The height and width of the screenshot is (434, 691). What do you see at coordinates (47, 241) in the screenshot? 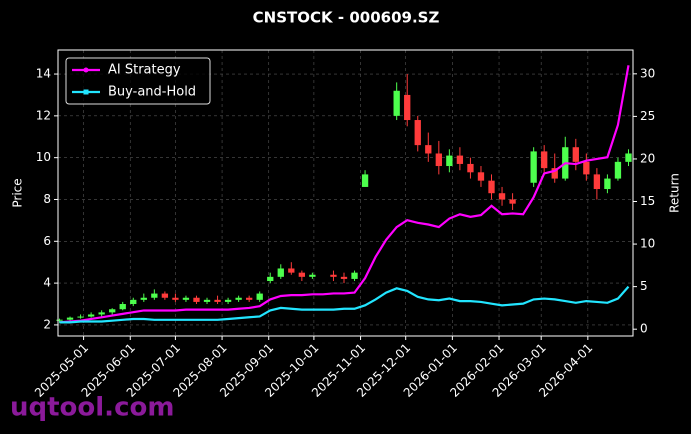
I see `y-tick-label: 6` at bounding box center [47, 241].